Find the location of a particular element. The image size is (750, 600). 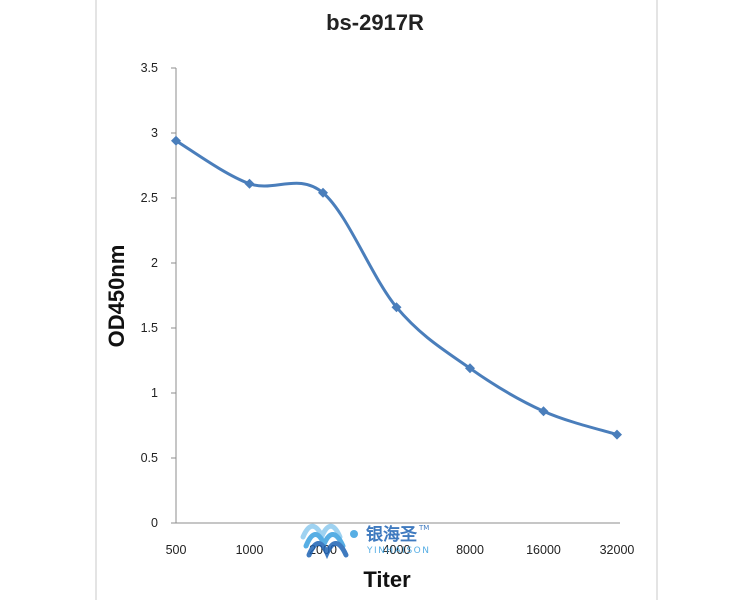

x-tick-label: 1000 is located at coordinates (250, 550).